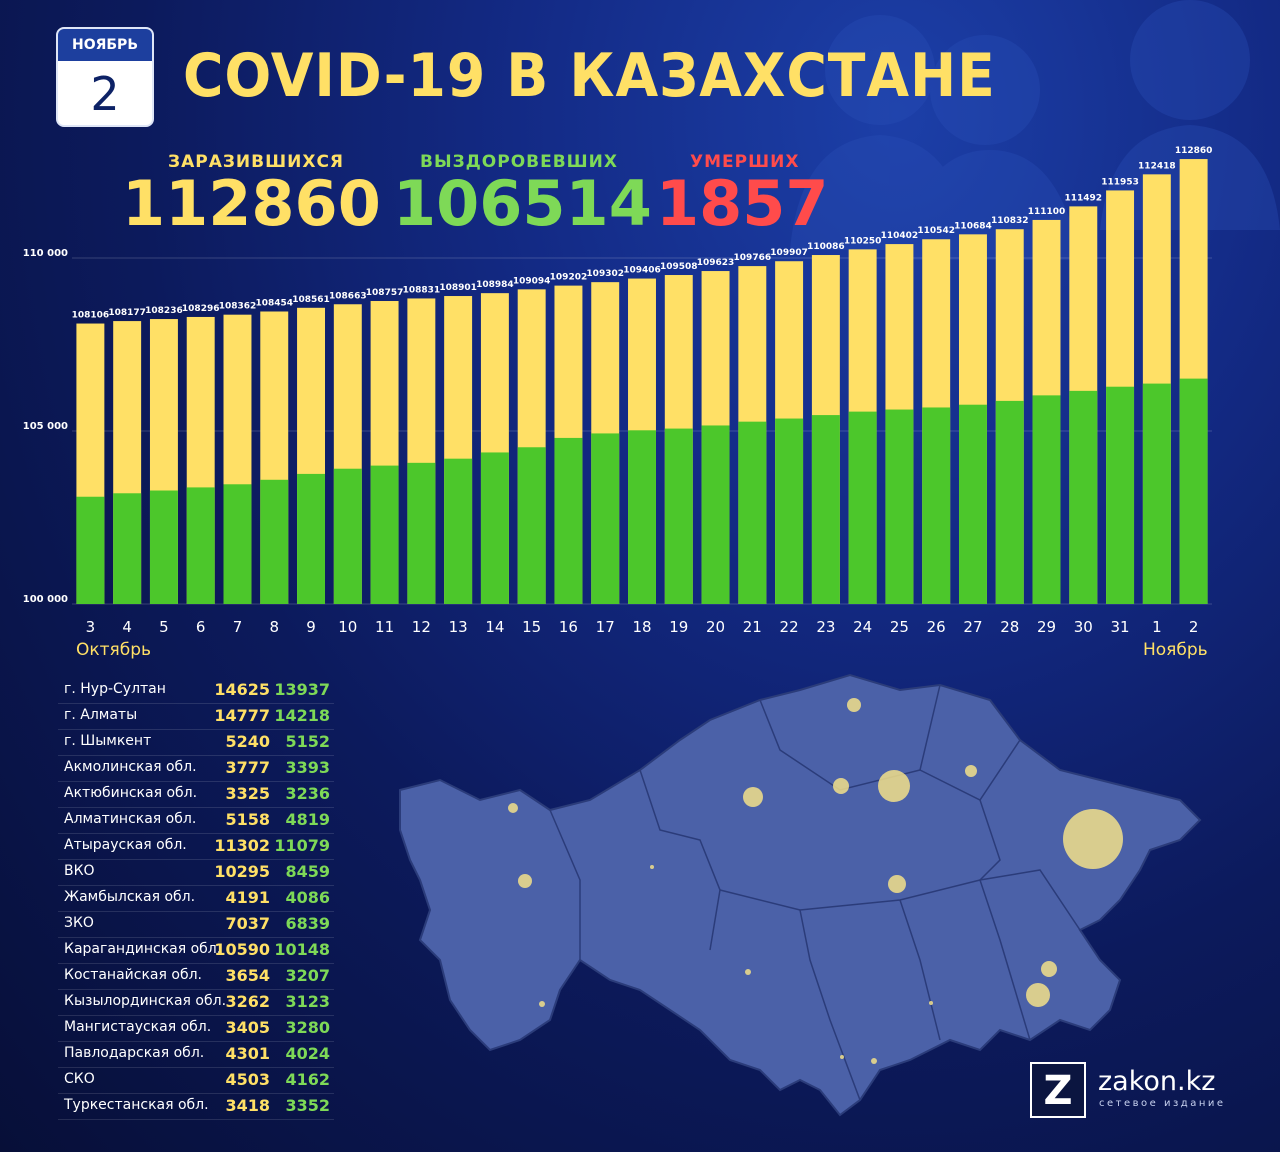  I want to click on value-label: 108984, so click(495, 285).